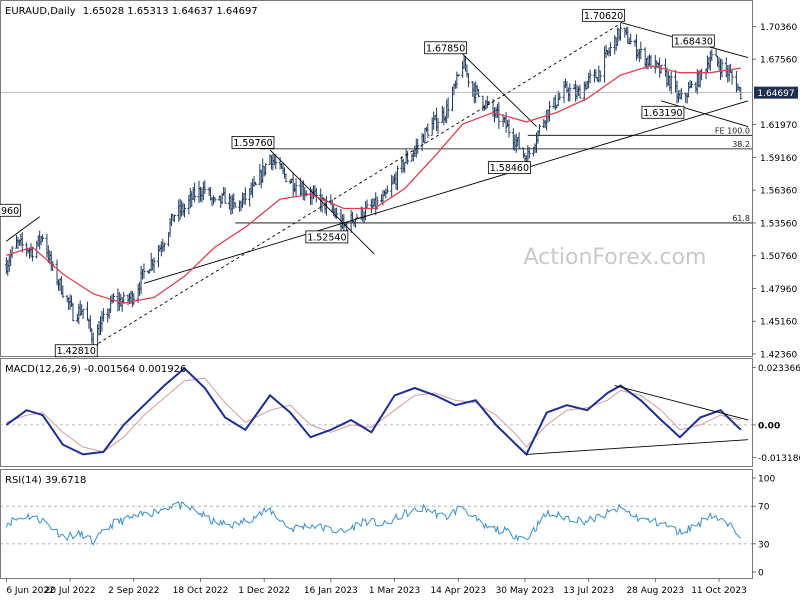 The image size is (800, 604). What do you see at coordinates (778, 192) in the screenshot?
I see `y-tick-label: 1.56360` at bounding box center [778, 192].